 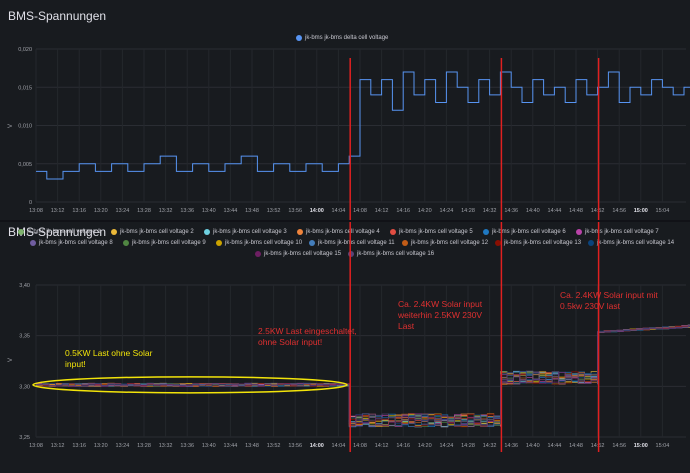 I want to click on x-tick-label: 15:00, so click(x=641, y=446).